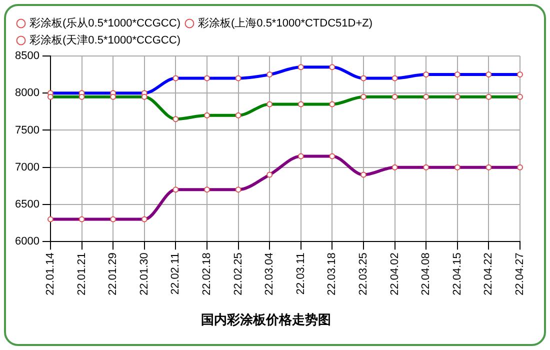  Describe the element at coordinates (238, 274) in the screenshot. I see `x-tick-label: 22.02.25` at that location.